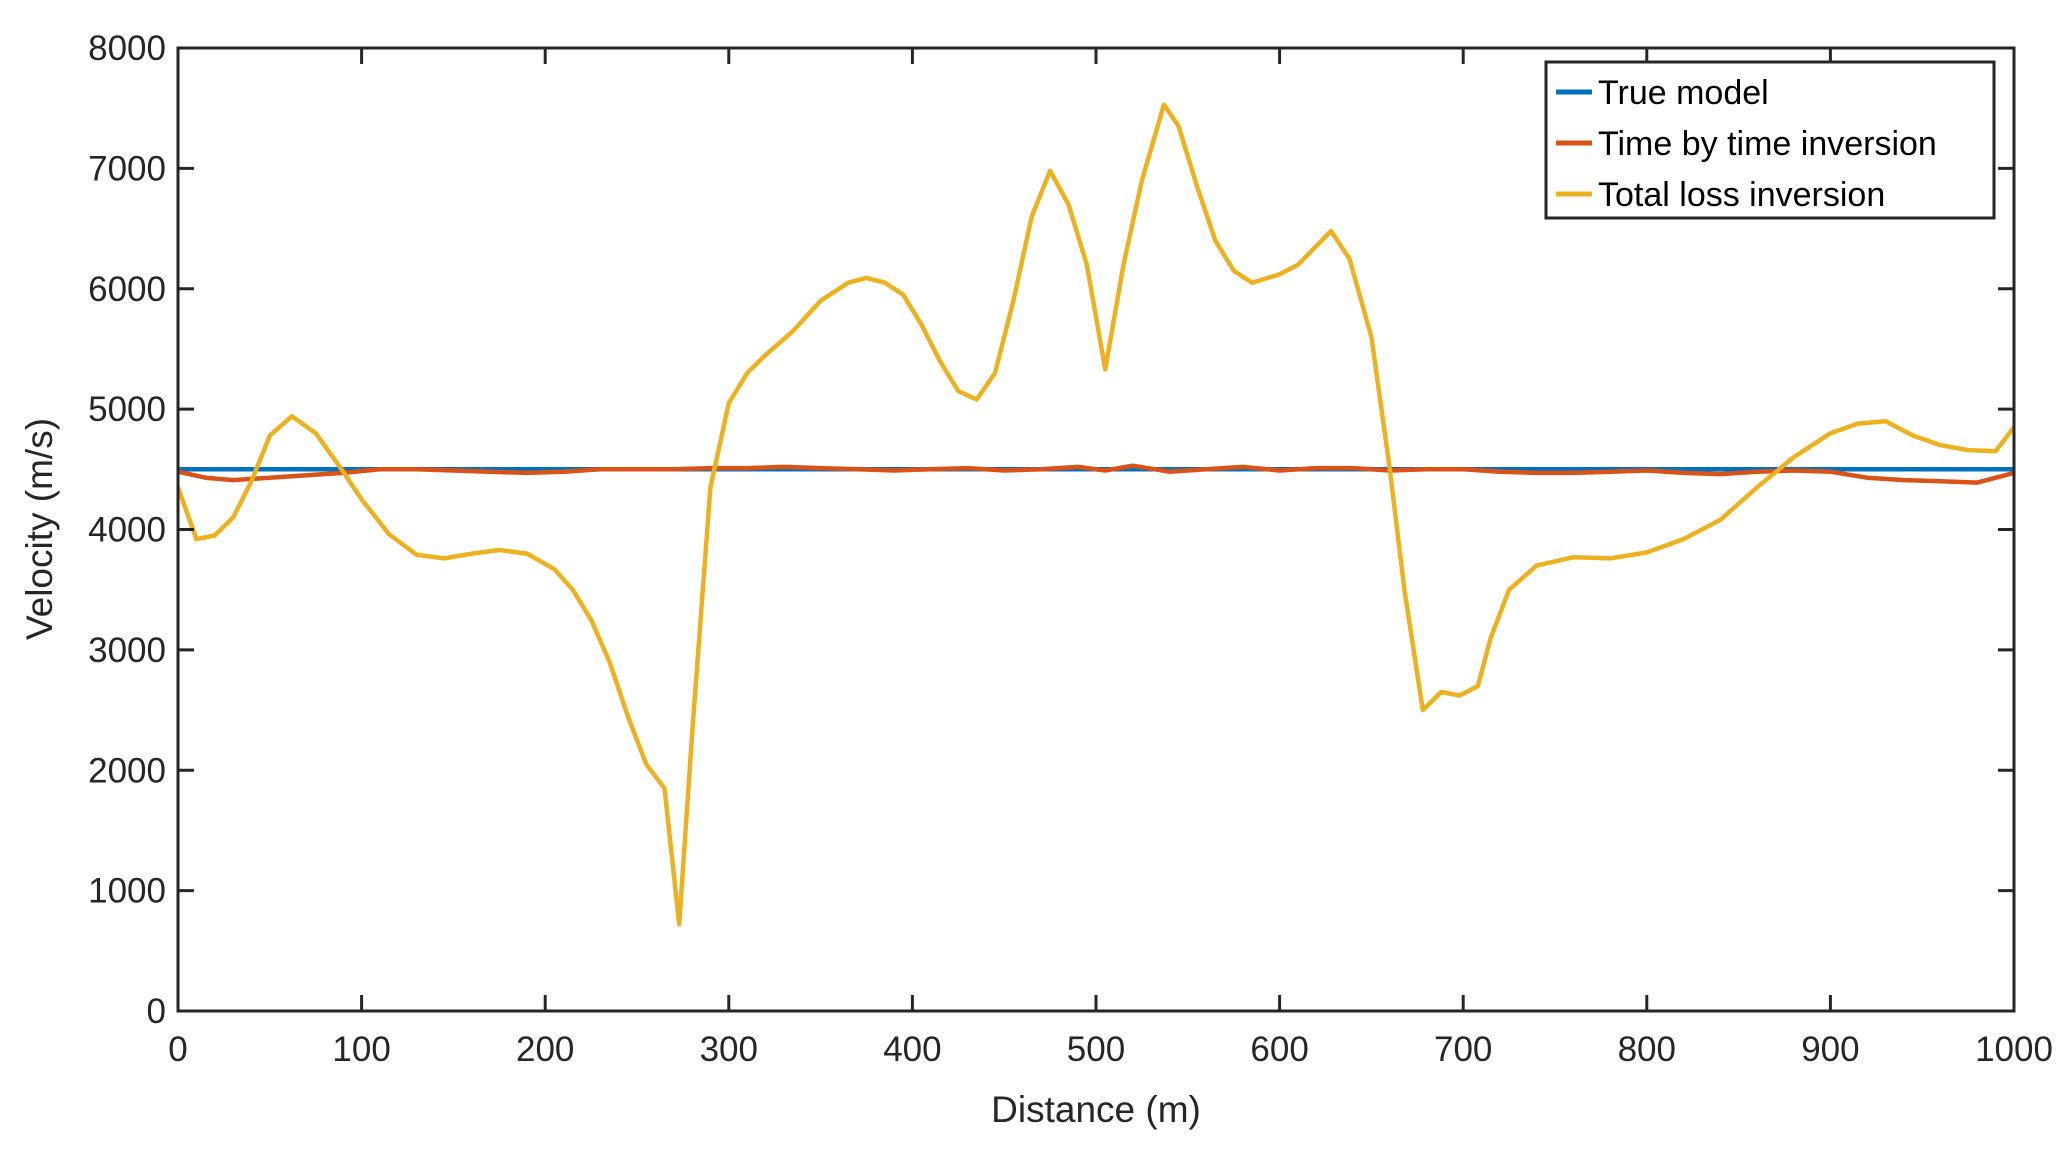  Describe the element at coordinates (1463, 1049) in the screenshot. I see `x-tick-label: 700` at that location.